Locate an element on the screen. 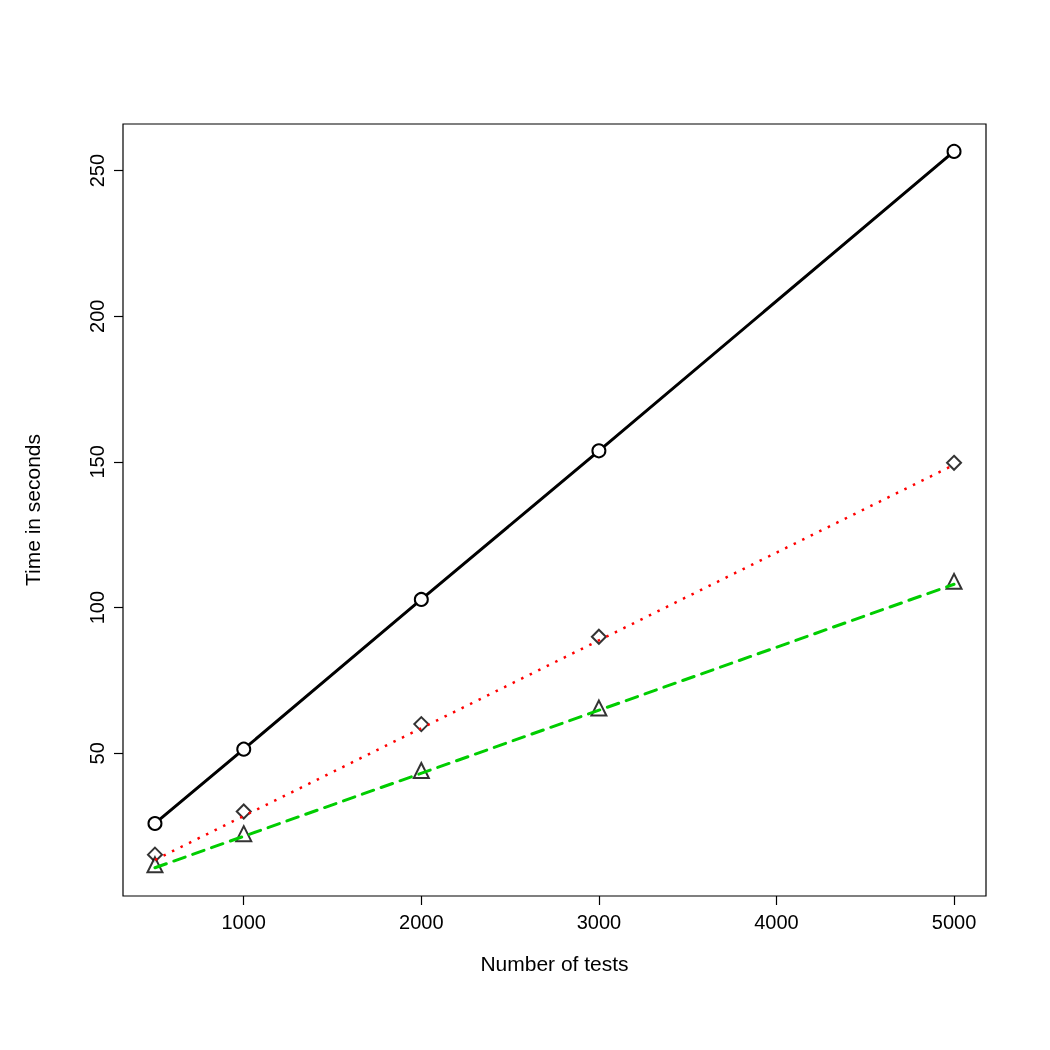 Image resolution: width=1050 pixels, height=1050 pixels. x-tick-label: 1000 is located at coordinates (243, 922).